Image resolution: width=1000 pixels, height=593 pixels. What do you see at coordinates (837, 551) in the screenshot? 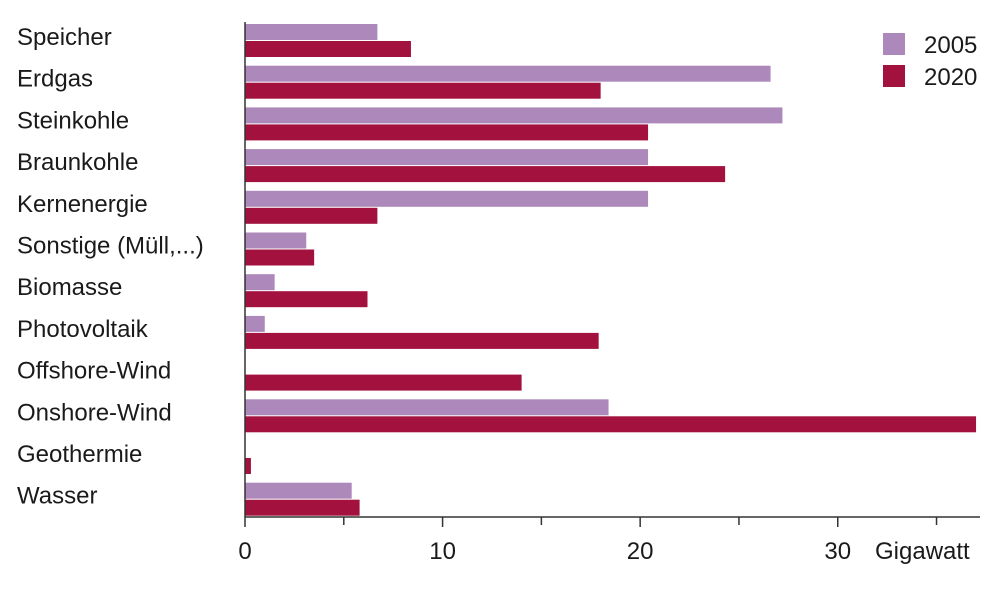
I see `x-tick-label: 30` at bounding box center [837, 551].